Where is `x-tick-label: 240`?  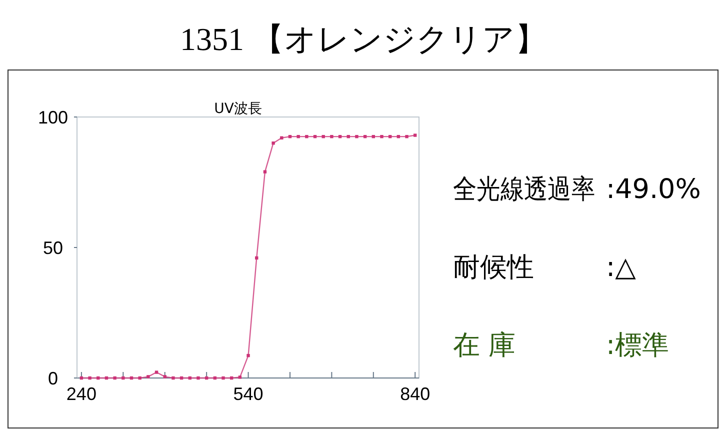
x-tick-label: 240 is located at coordinates (81, 394).